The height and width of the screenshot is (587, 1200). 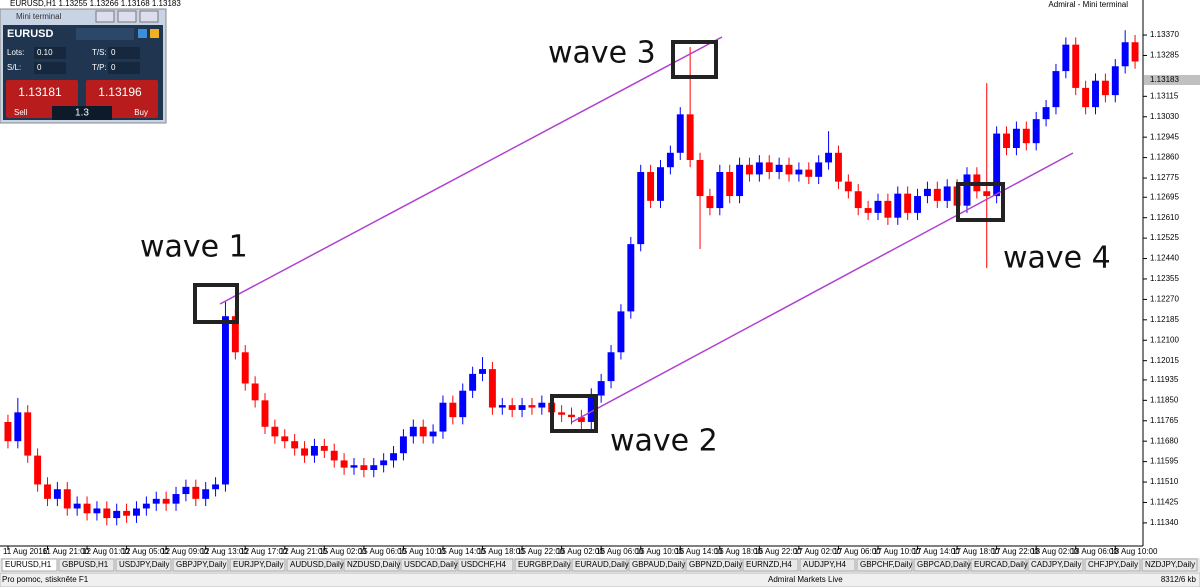 I want to click on x-tick-label: 16 Aug 18:00, so click(x=739, y=551).